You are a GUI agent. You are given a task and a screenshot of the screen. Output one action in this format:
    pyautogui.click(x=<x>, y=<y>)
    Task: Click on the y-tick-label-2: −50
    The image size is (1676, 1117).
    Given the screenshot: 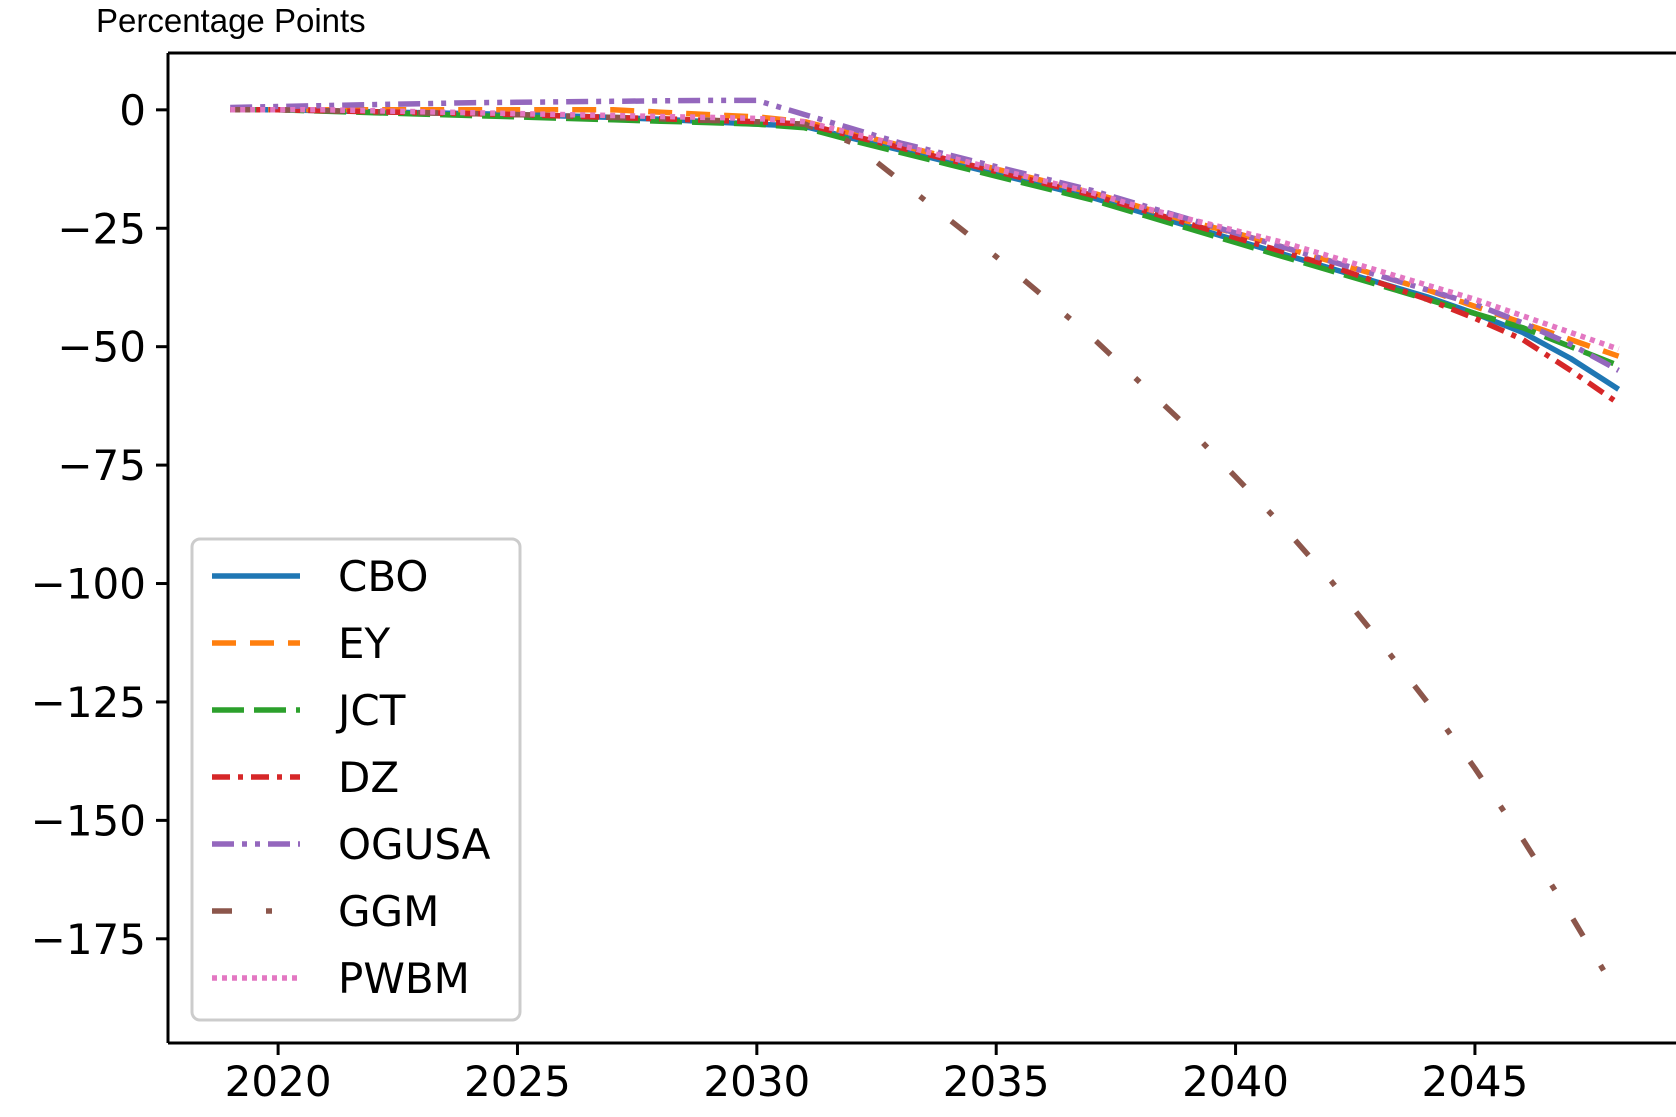 What is the action you would take?
    pyautogui.click(x=101, y=347)
    